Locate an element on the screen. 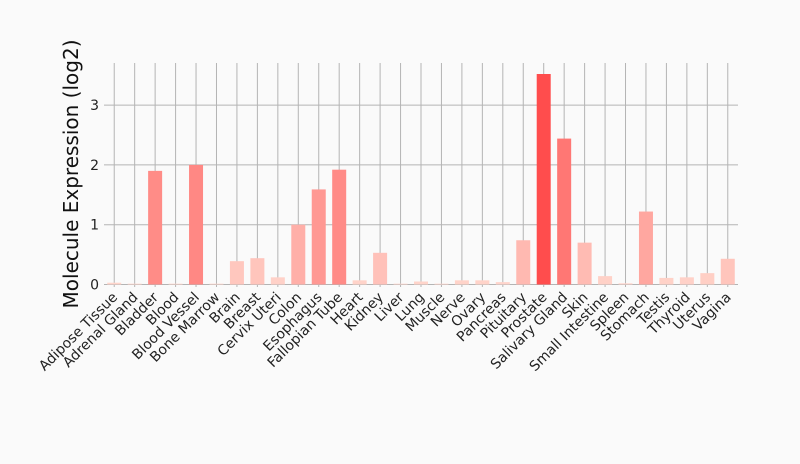 This screenshot has width=800, height=464. bar-liver is located at coordinates (400, 284).